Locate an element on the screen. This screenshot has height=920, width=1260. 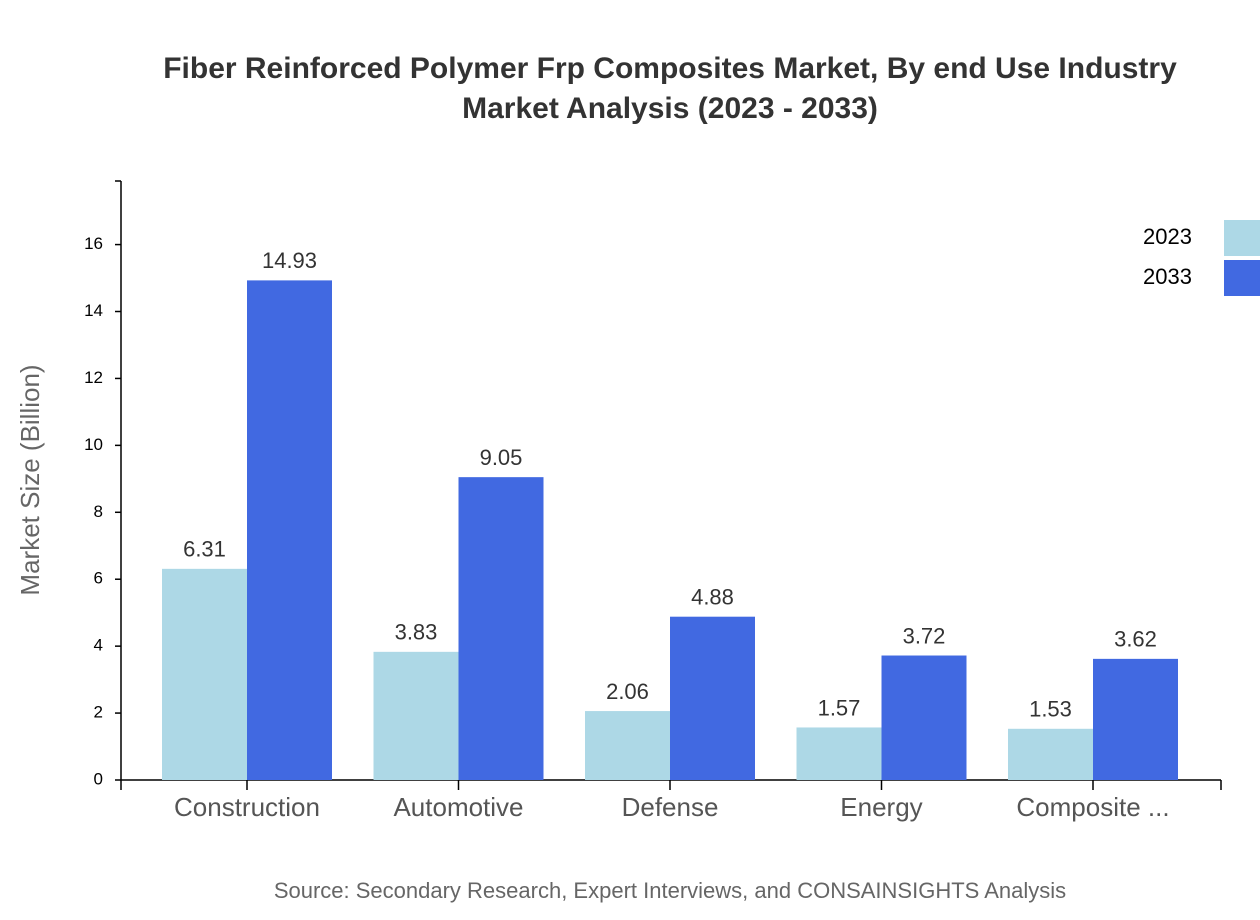
y-tick-label: 12 is located at coordinates (93, 377).